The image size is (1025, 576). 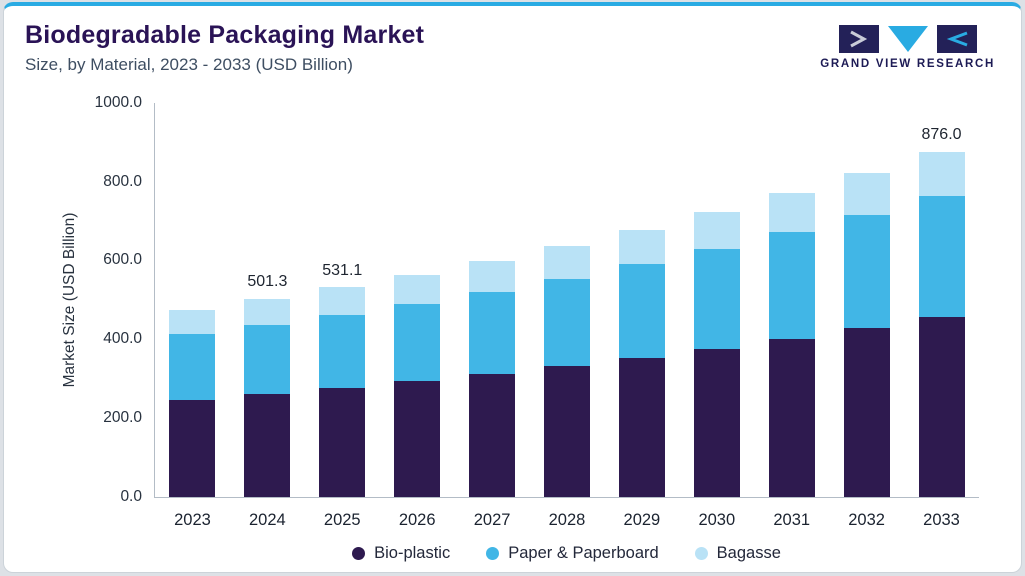 I want to click on bar-segment-2025-bio-plastic, so click(x=342, y=442).